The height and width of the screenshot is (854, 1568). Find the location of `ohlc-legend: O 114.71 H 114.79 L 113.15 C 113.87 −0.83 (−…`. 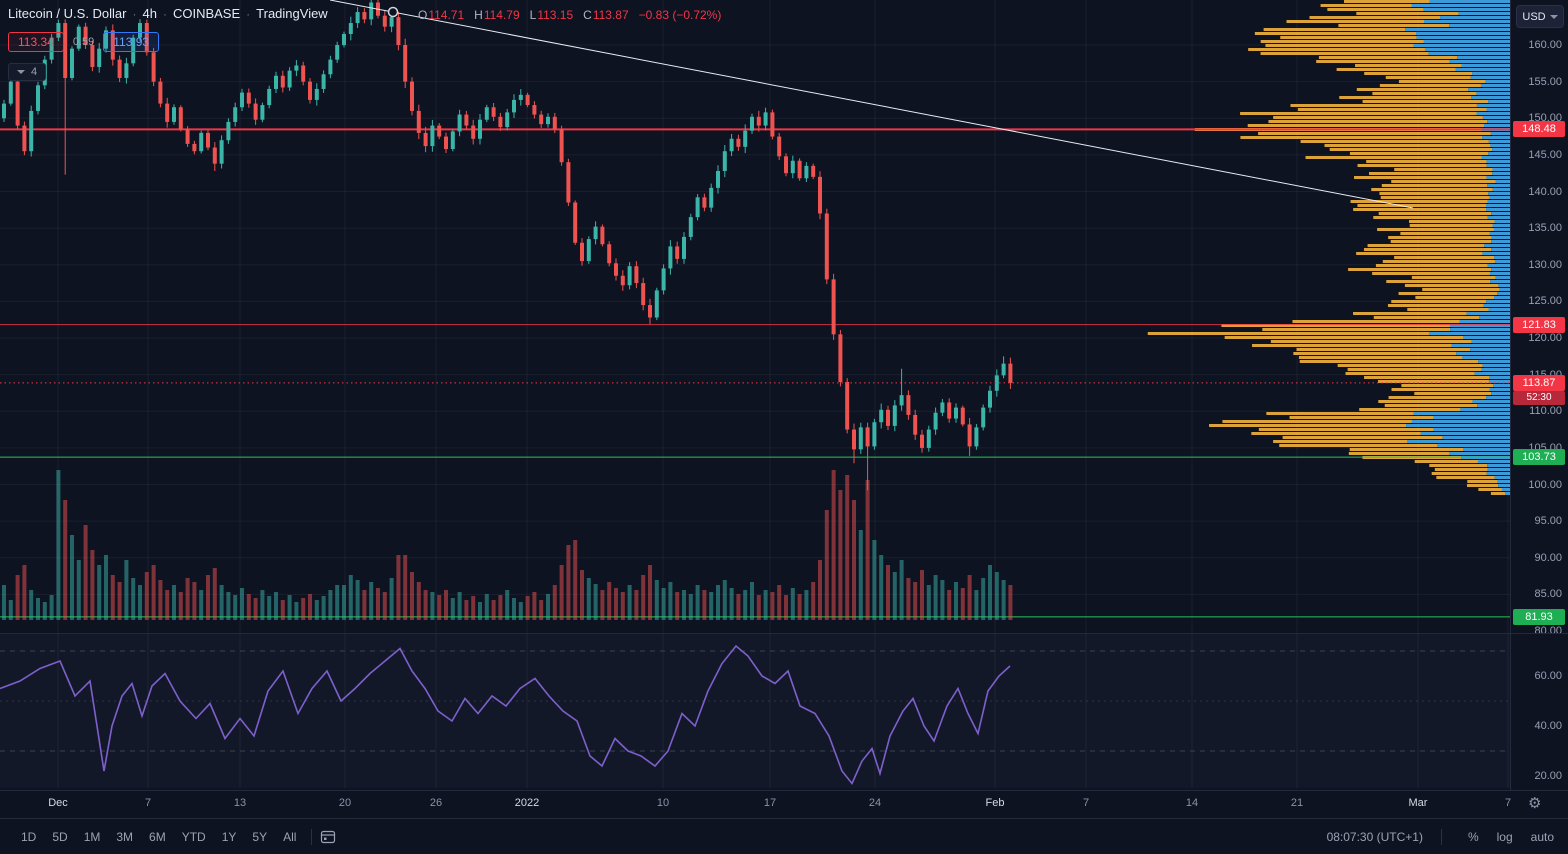

ohlc-legend: O 114.71 H 114.79 L 113.15 C 113.87 −0.83 (−… is located at coordinates (569, 15).